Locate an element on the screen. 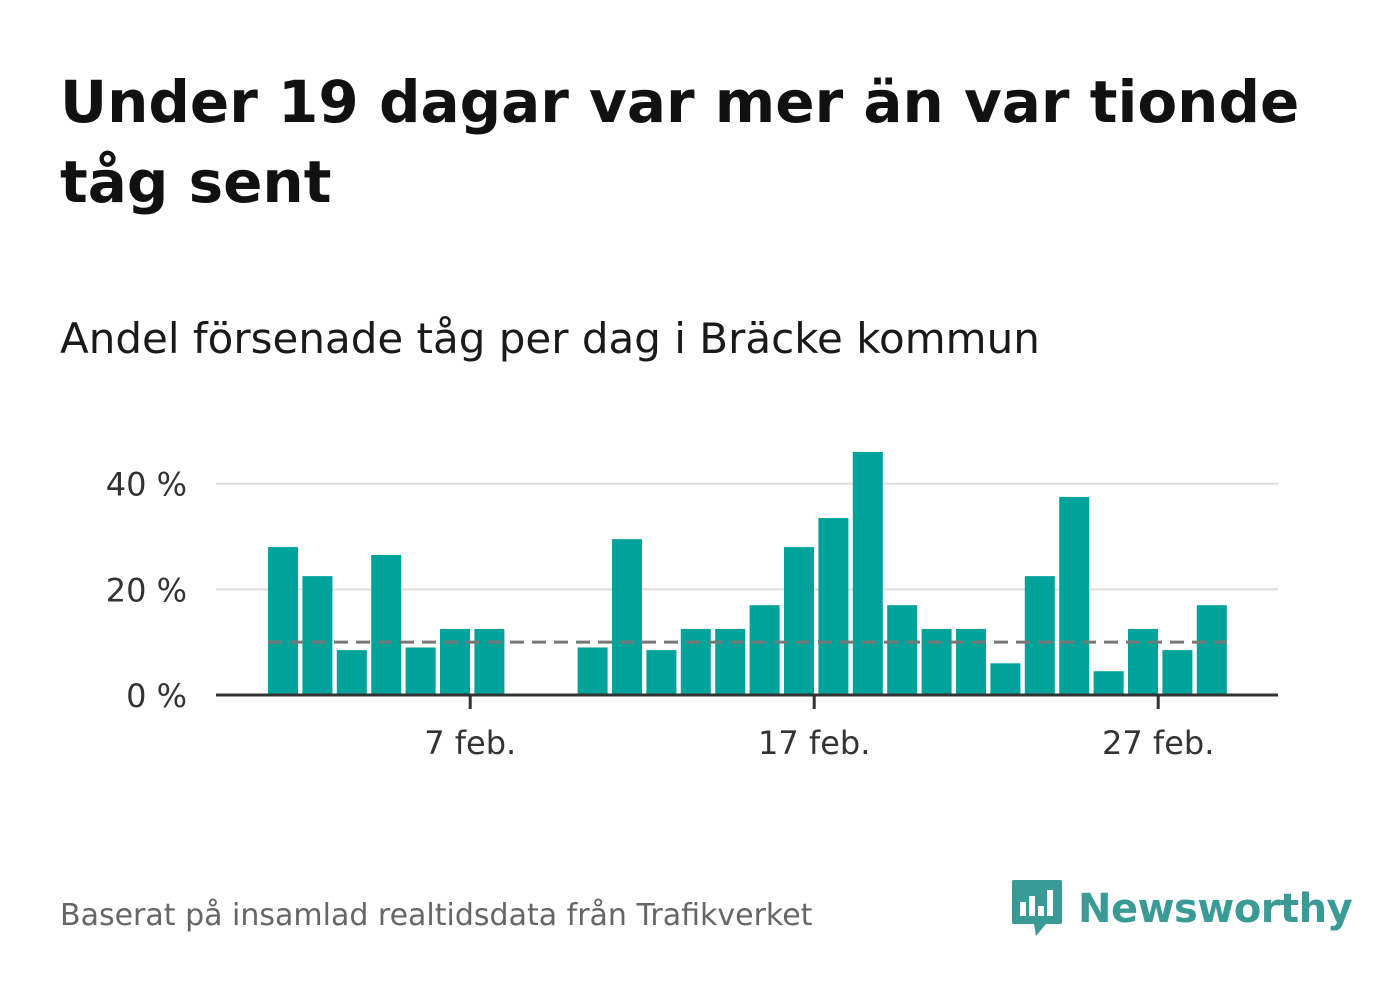 This screenshot has height=999, width=1382. newsworthy-logo-icon is located at coordinates (1037, 908).